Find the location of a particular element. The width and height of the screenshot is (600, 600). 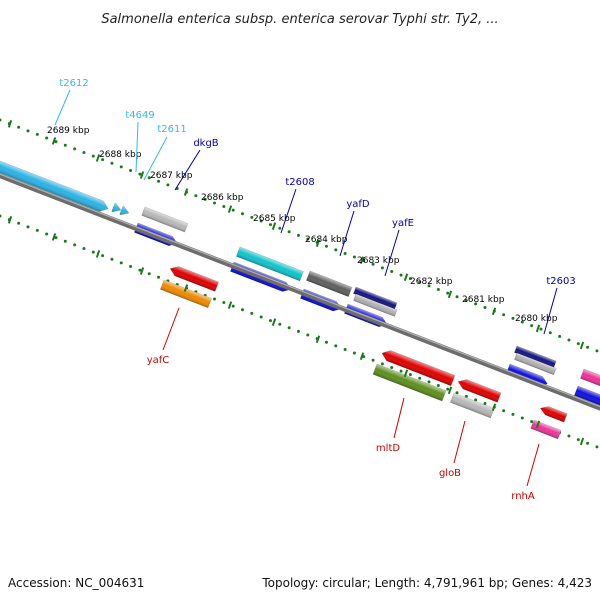

gene-label-mltD: mltD is located at coordinates (388, 448).